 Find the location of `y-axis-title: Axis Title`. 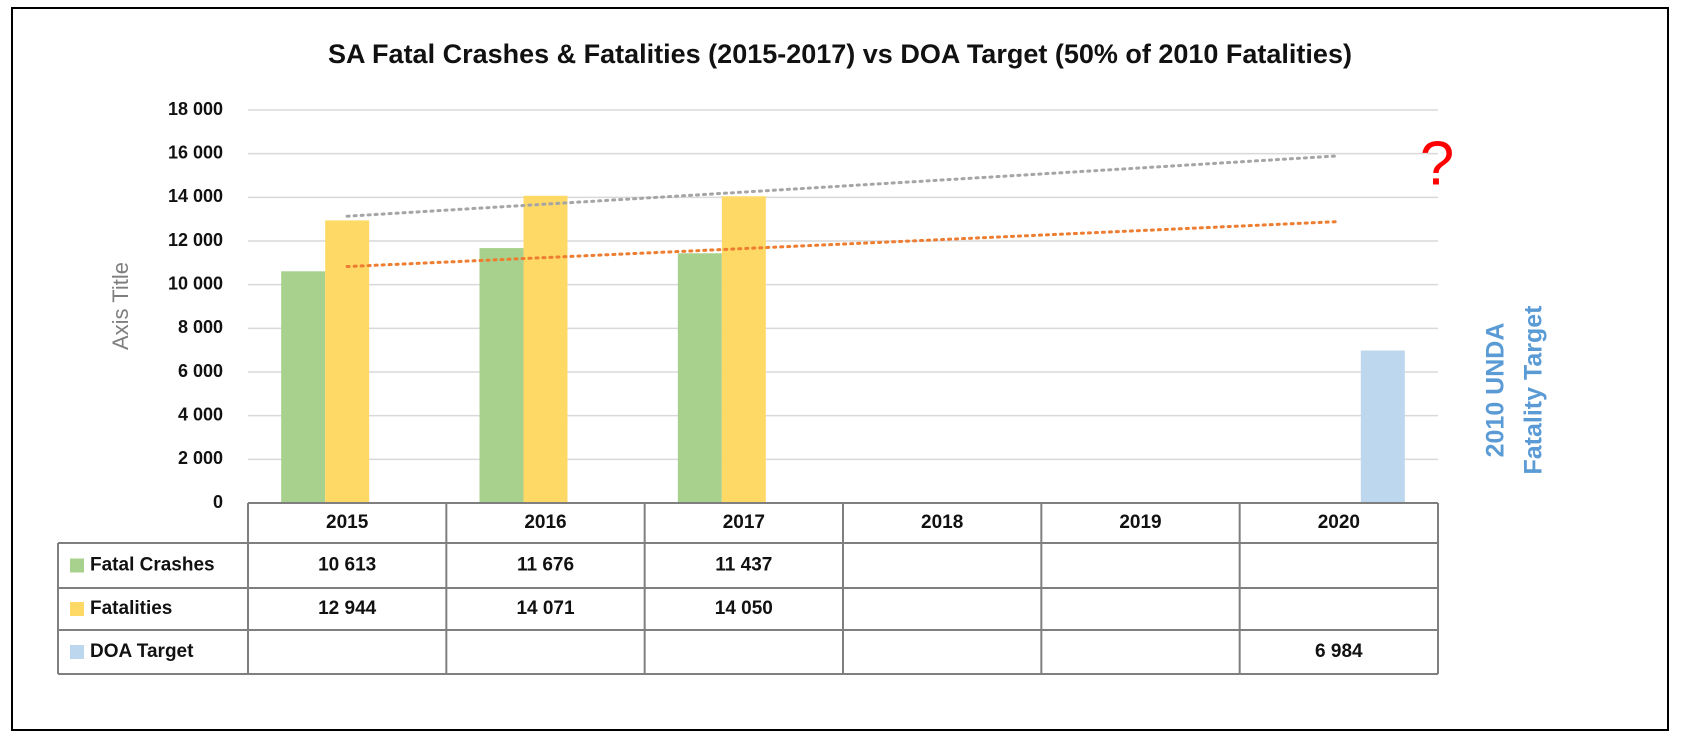

y-axis-title: Axis Title is located at coordinates (120, 306).